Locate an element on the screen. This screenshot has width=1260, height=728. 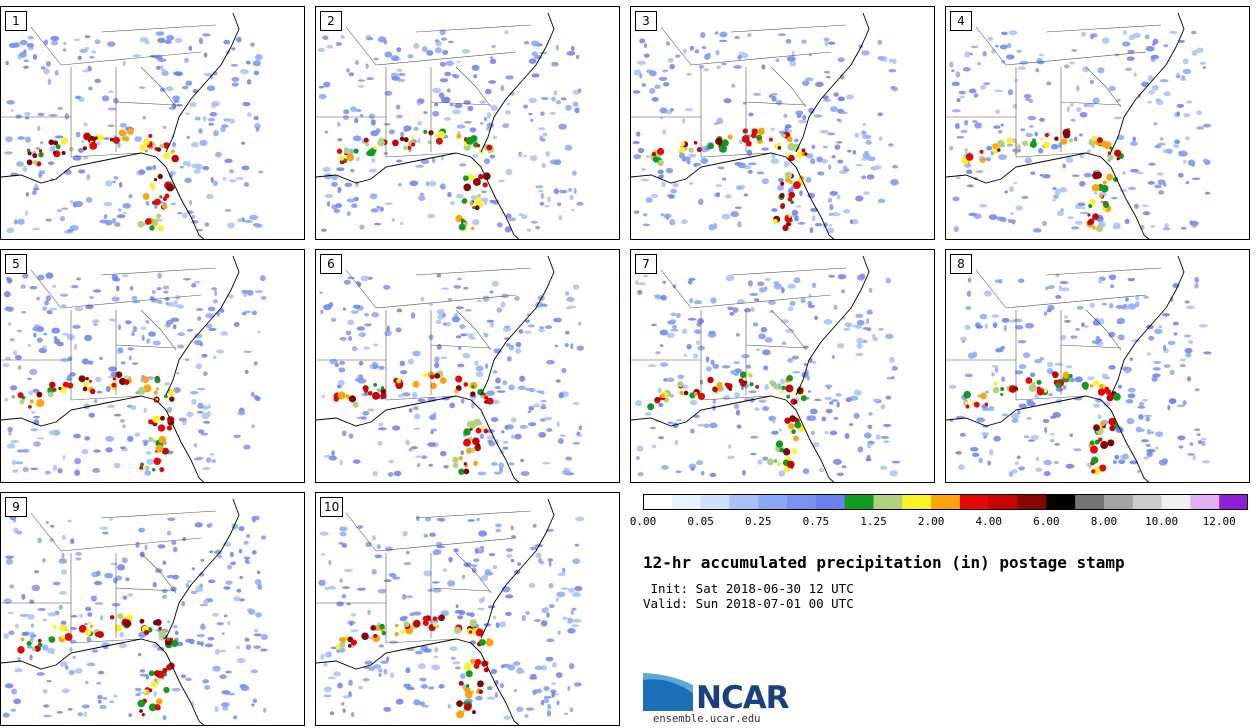
ensemble-member-panel: 9 is located at coordinates (152, 609).